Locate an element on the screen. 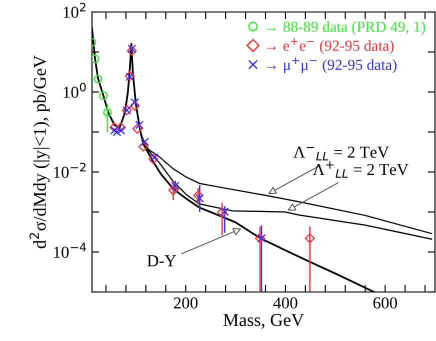 The width and height of the screenshot is (436, 341). x-tick-label: 600 is located at coordinates (385, 303).